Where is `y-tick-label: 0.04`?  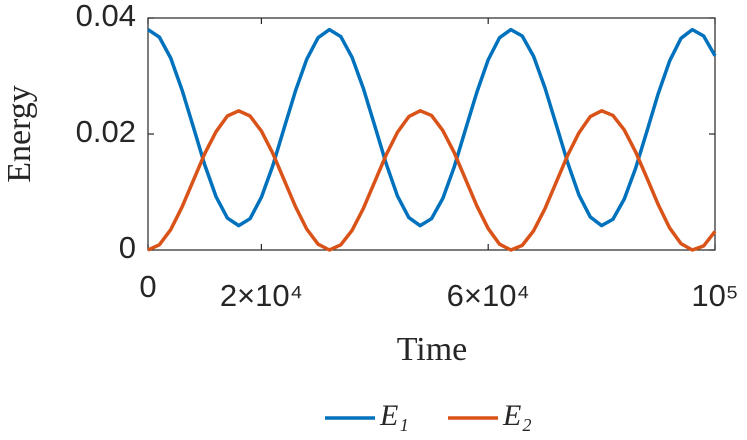
y-tick-label: 0.04 is located at coordinates (106, 16).